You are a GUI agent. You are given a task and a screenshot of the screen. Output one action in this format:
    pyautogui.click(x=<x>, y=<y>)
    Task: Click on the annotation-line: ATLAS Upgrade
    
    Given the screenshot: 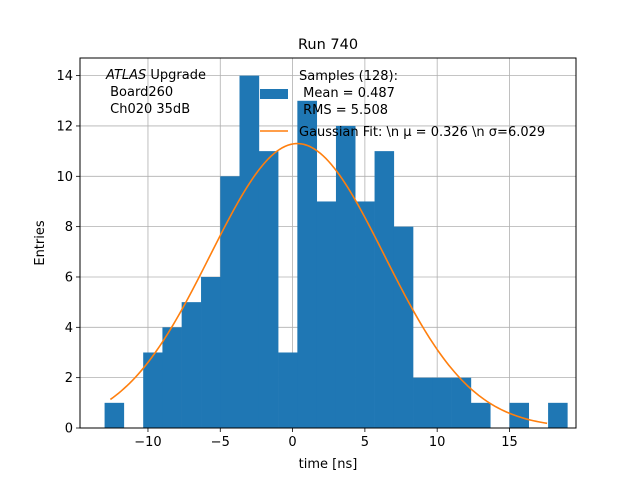 What is the action you would take?
    pyautogui.click(x=155, y=75)
    